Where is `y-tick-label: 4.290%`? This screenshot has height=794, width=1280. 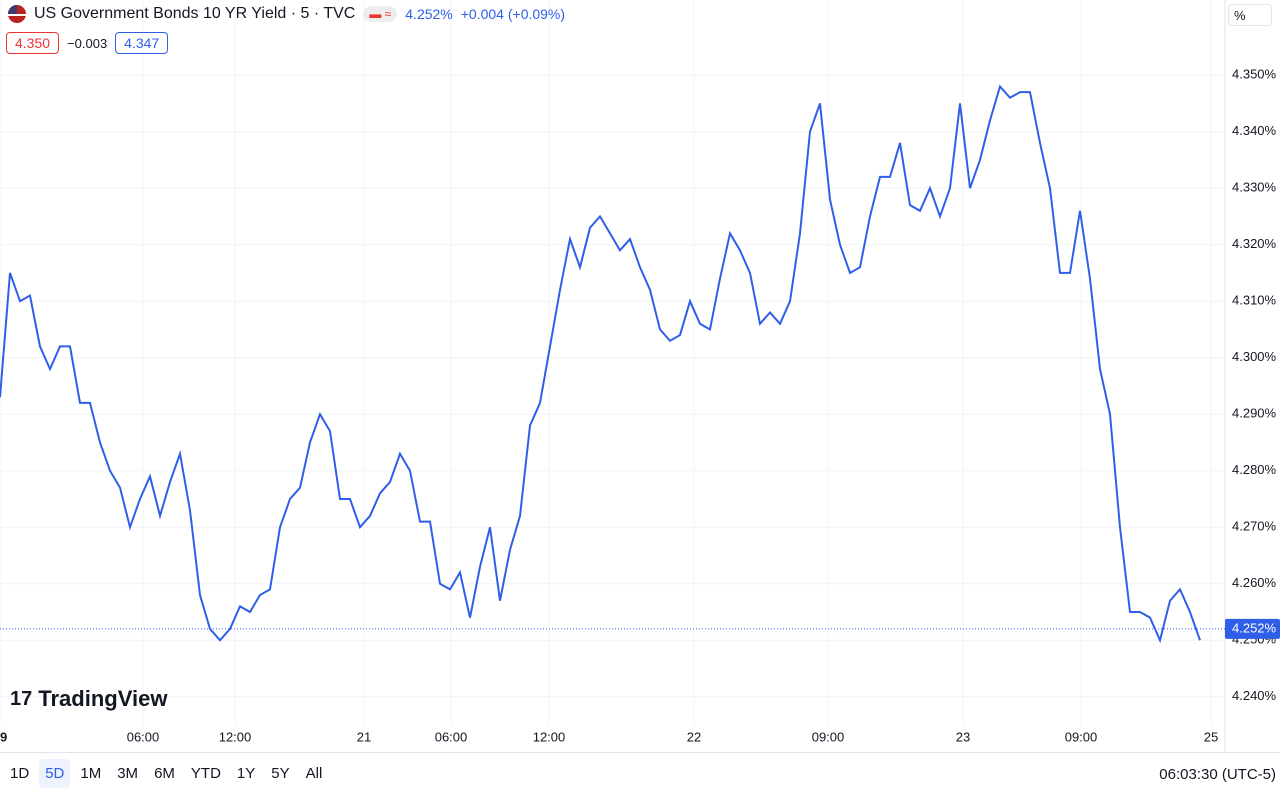 y-tick-label: 4.290% is located at coordinates (1254, 413).